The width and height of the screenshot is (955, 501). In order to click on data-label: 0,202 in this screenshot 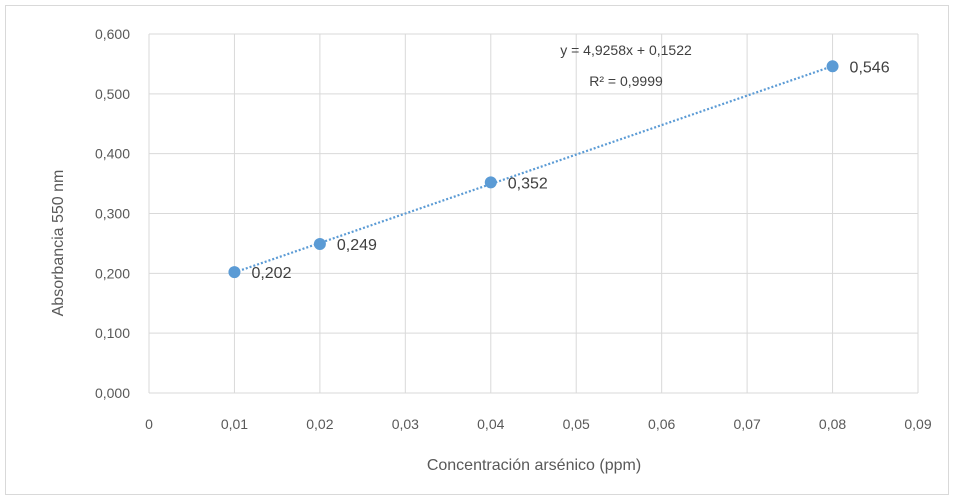, I will do `click(271, 273)`.